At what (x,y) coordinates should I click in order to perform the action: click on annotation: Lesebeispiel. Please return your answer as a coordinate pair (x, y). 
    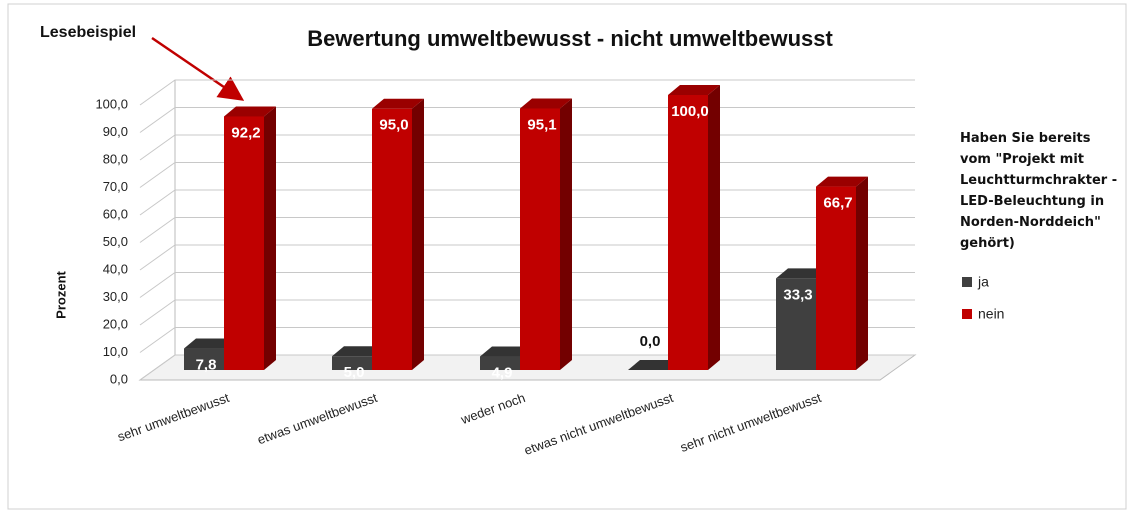
    Looking at the image, I should click on (88, 32).